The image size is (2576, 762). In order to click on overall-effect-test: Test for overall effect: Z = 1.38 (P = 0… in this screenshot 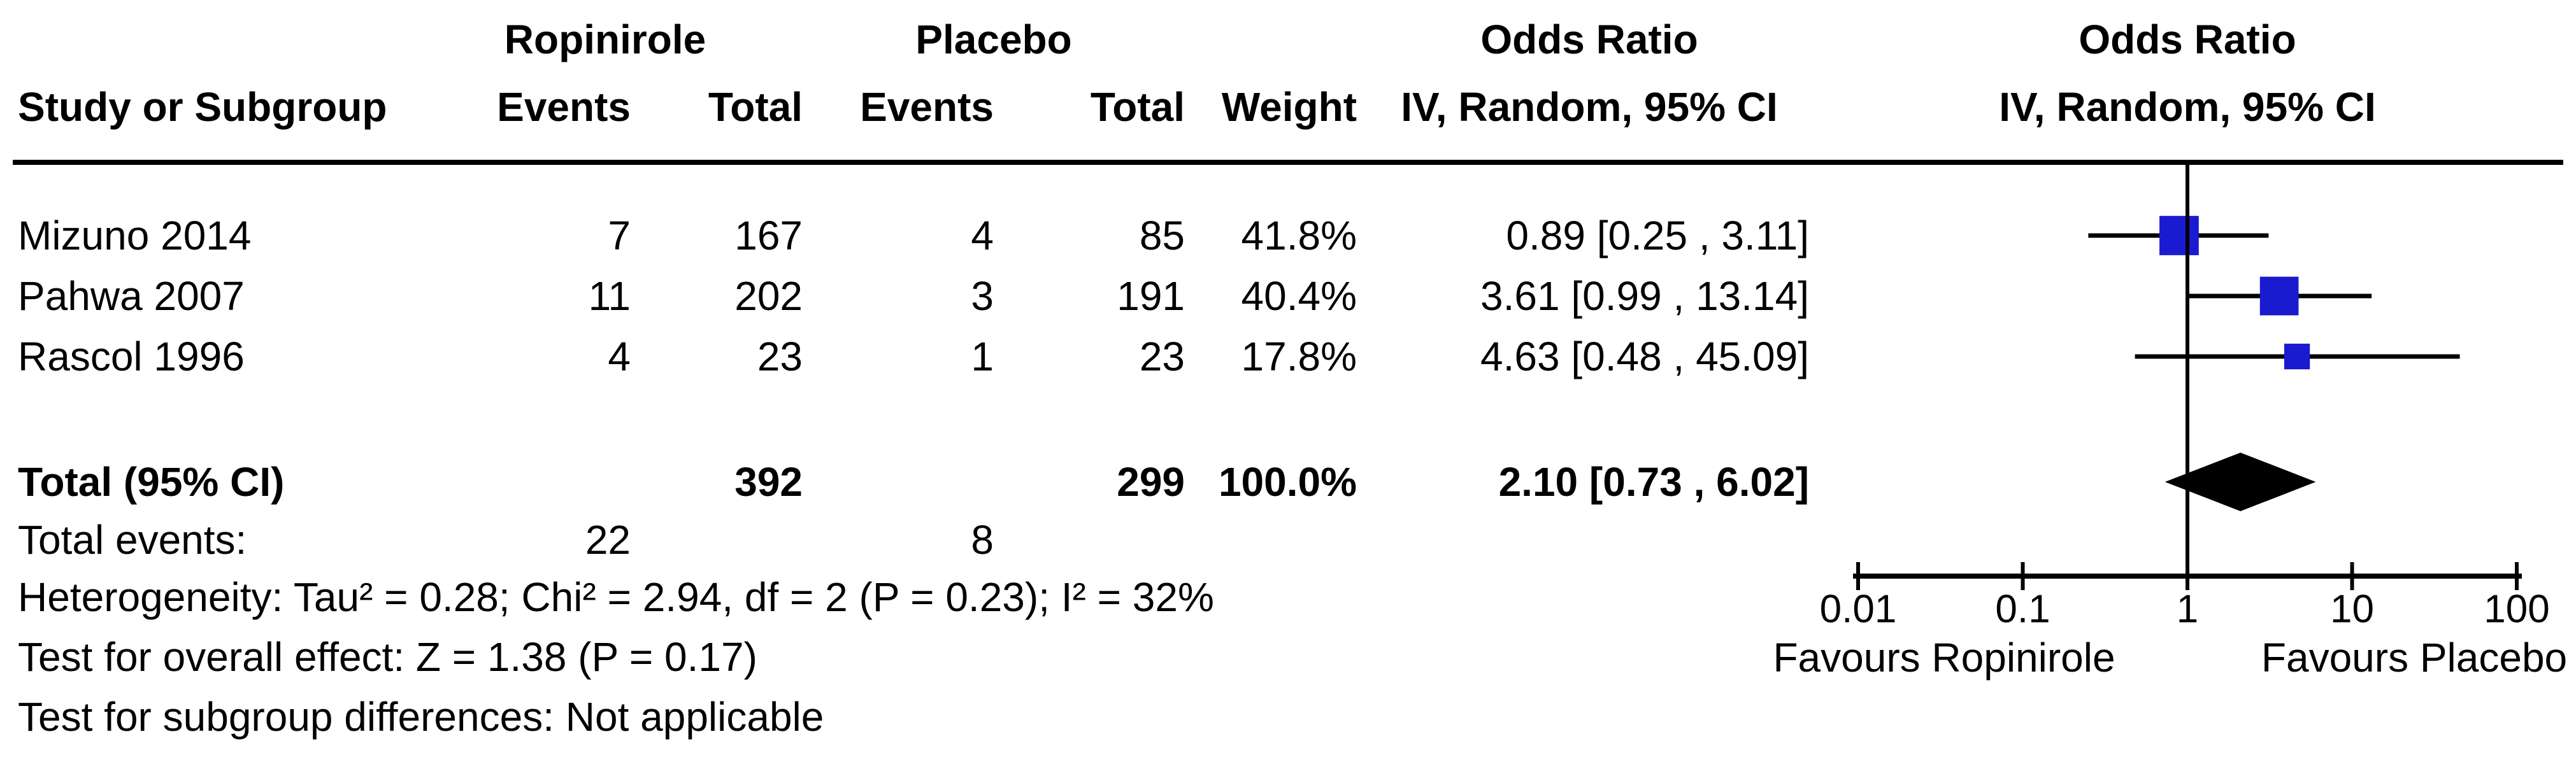, I will do `click(388, 657)`.